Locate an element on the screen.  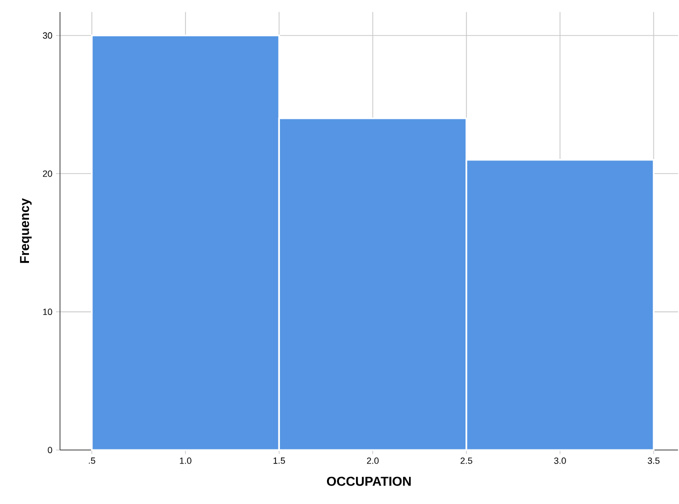
x-tick-label: .5 is located at coordinates (92, 461).